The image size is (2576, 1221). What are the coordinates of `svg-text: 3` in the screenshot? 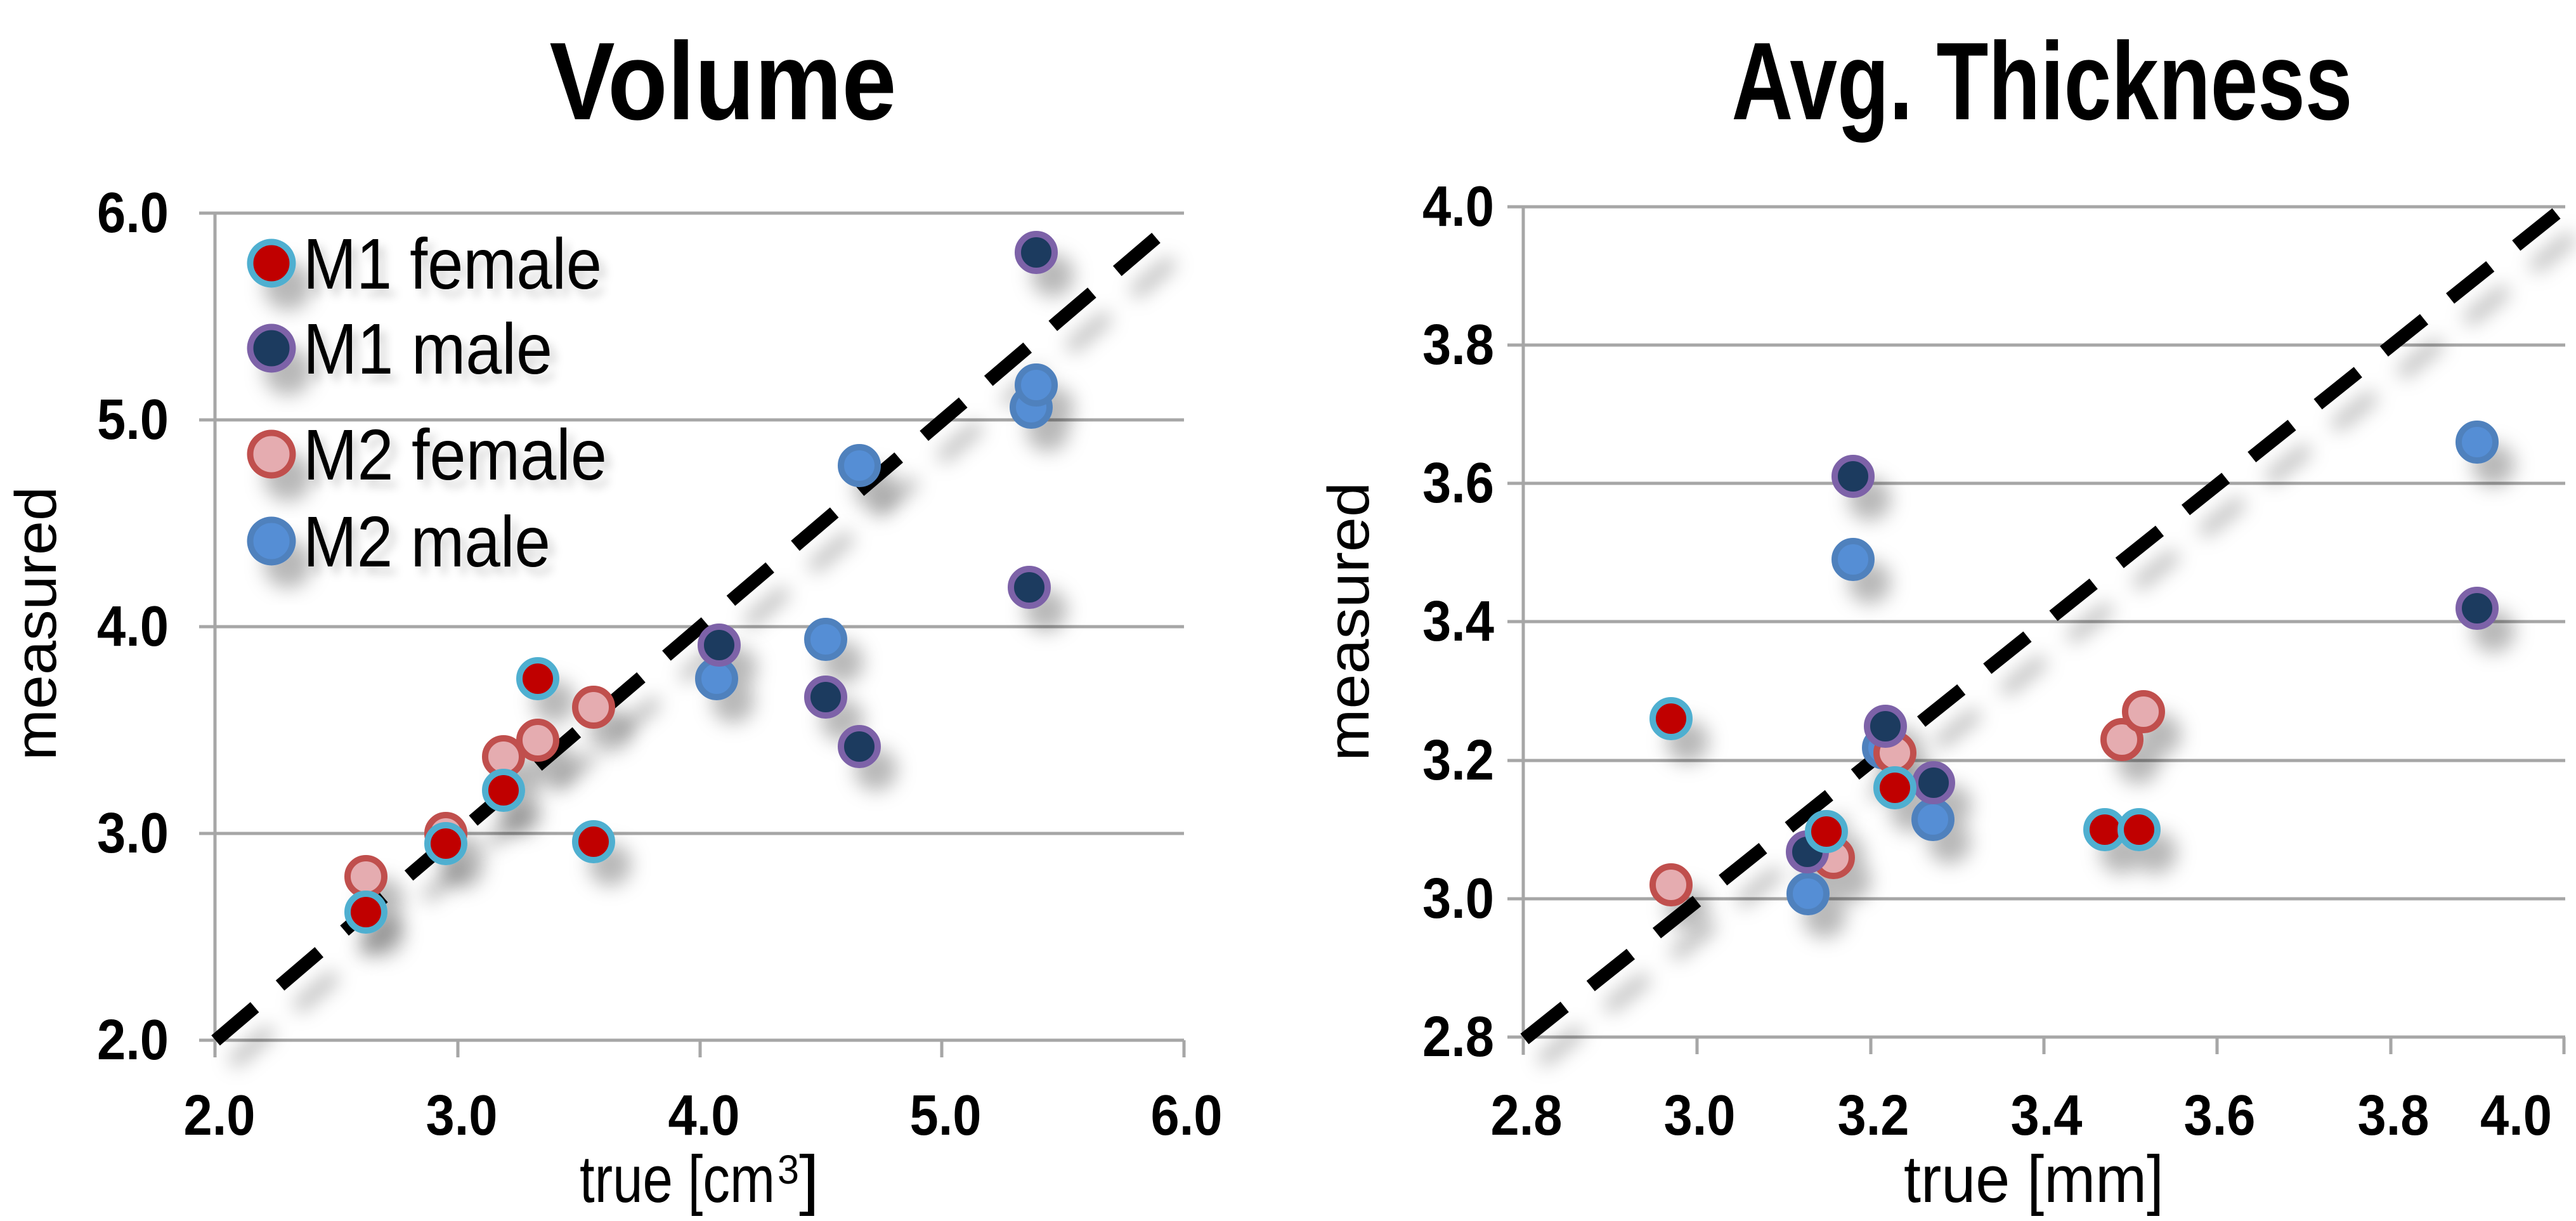 It's located at (788, 1169).